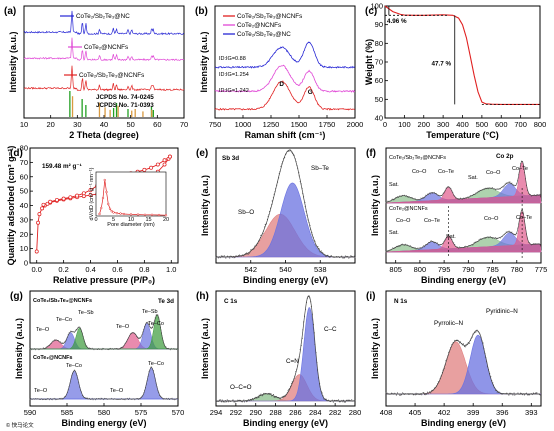 This screenshot has width=554, height=431. Describe the element at coordinates (16, 153) in the screenshot. I see `panel-d-label: (d)` at that location.